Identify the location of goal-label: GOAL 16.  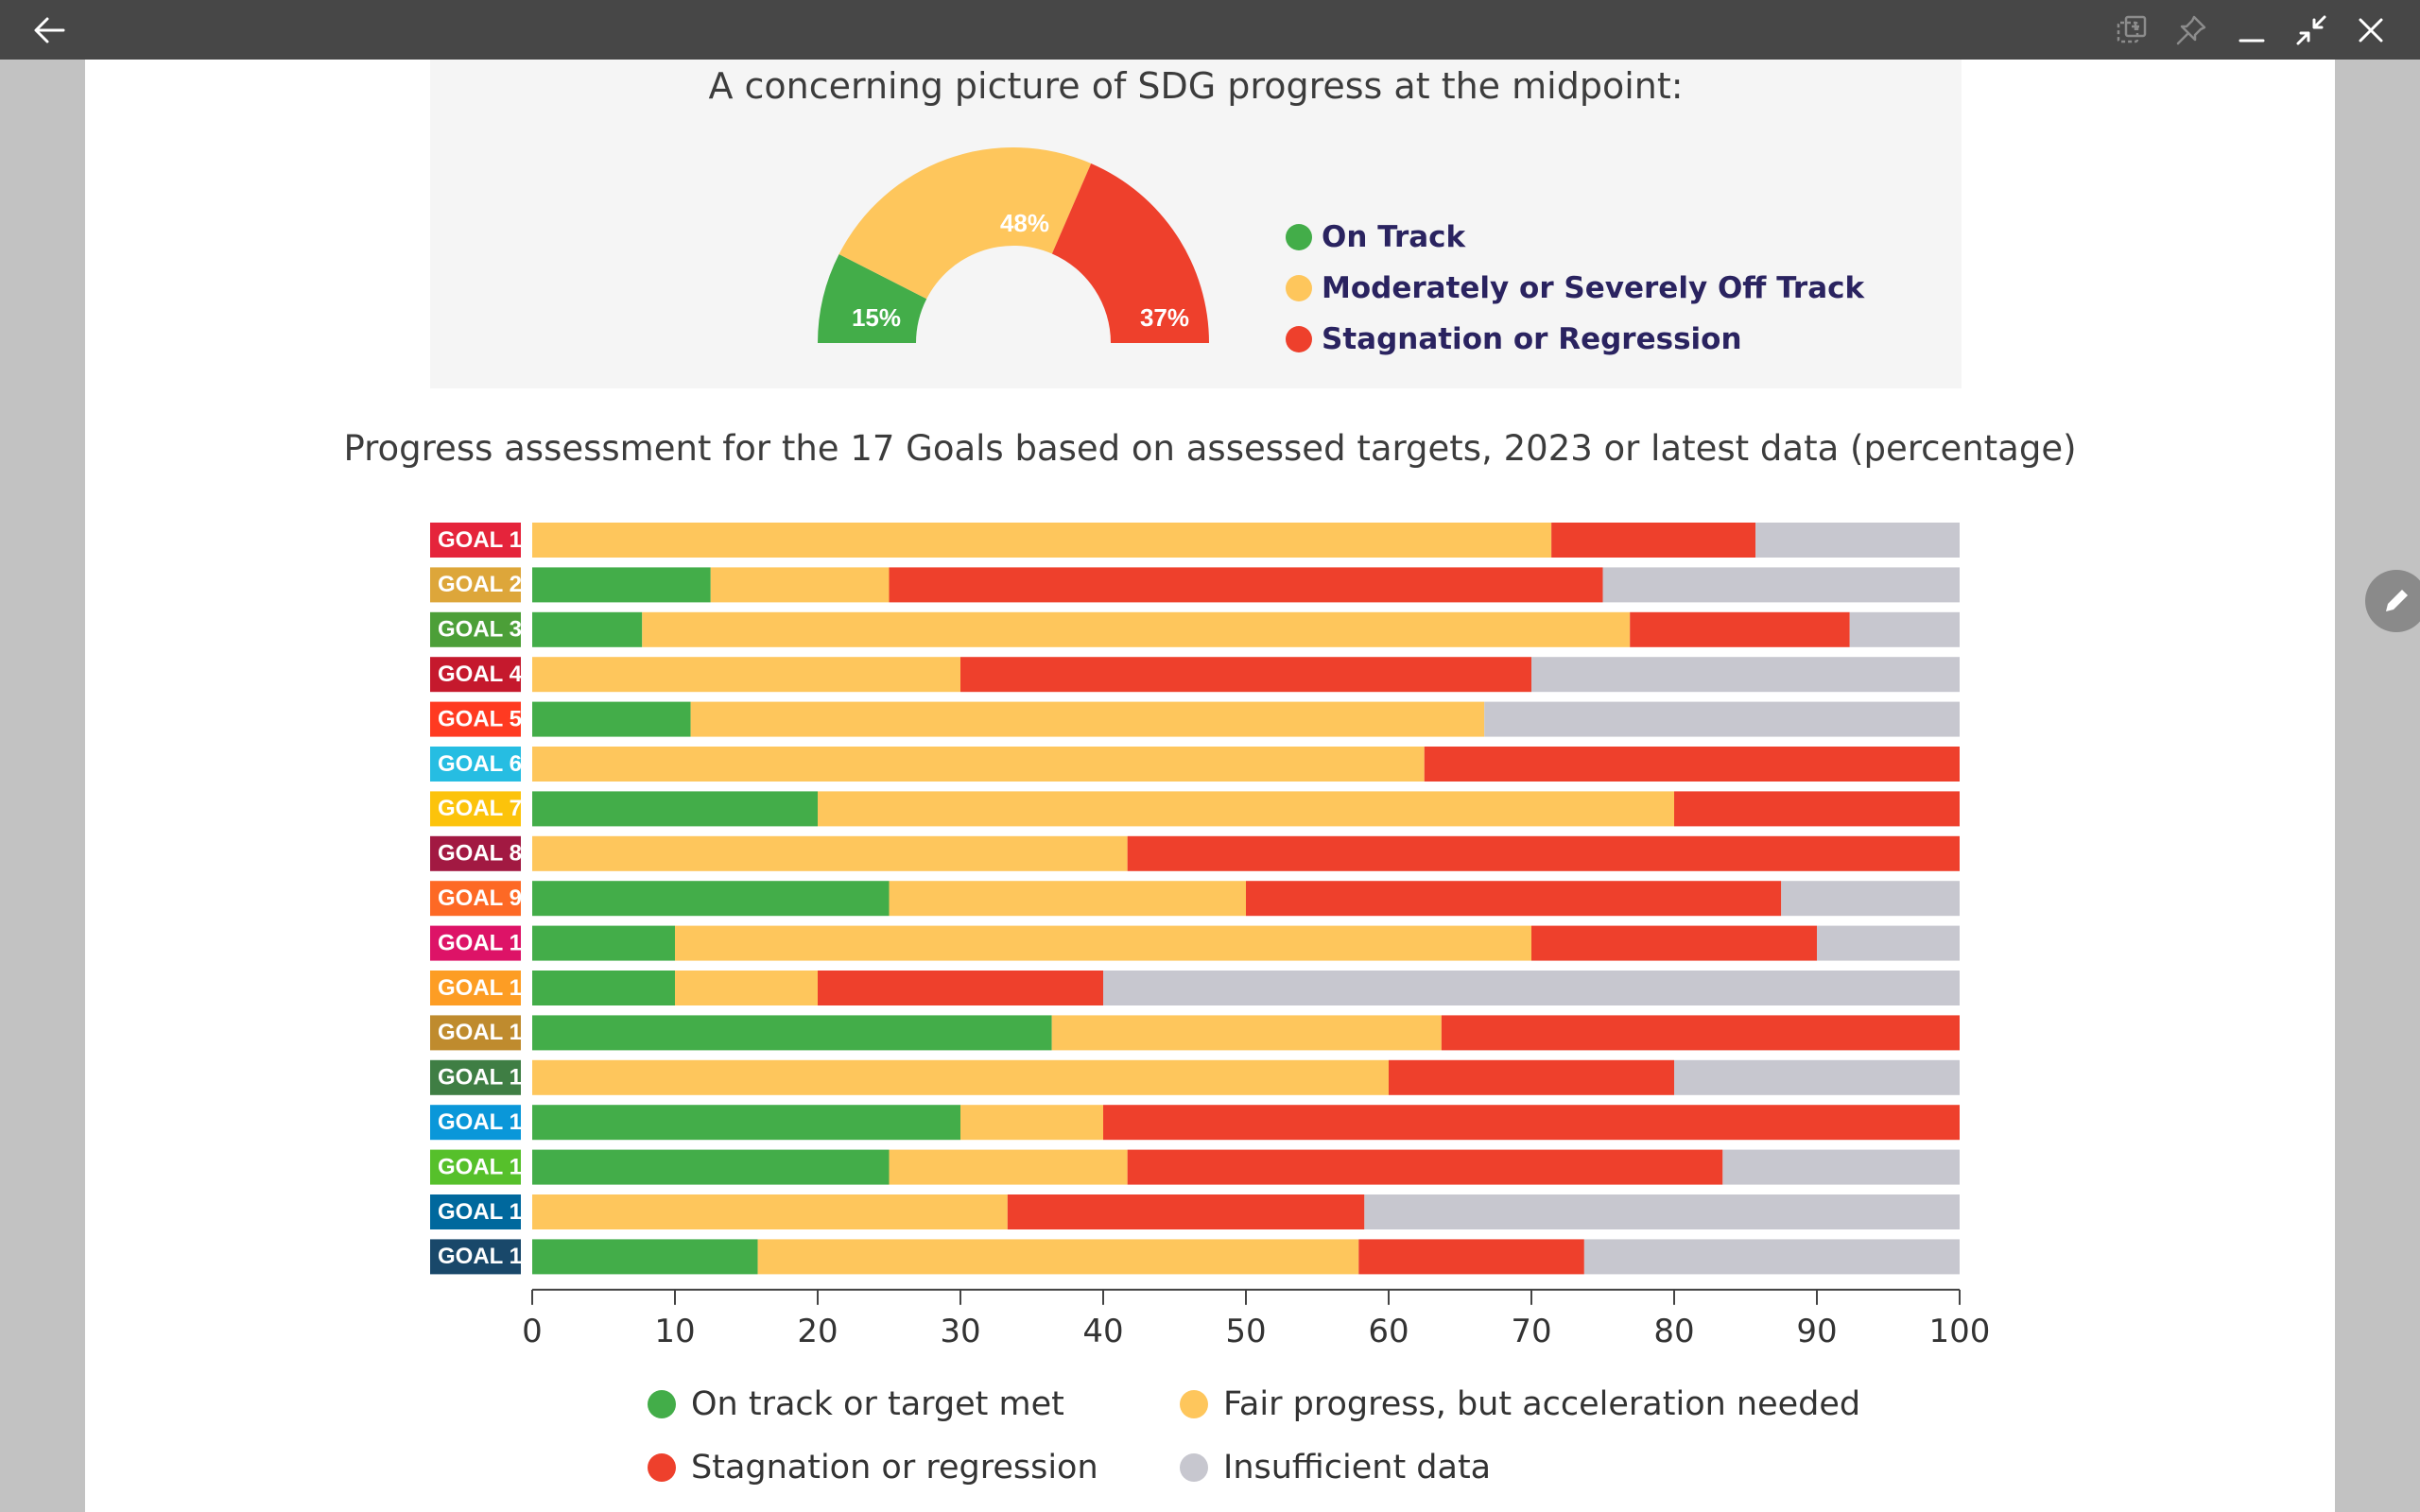
(486, 1212).